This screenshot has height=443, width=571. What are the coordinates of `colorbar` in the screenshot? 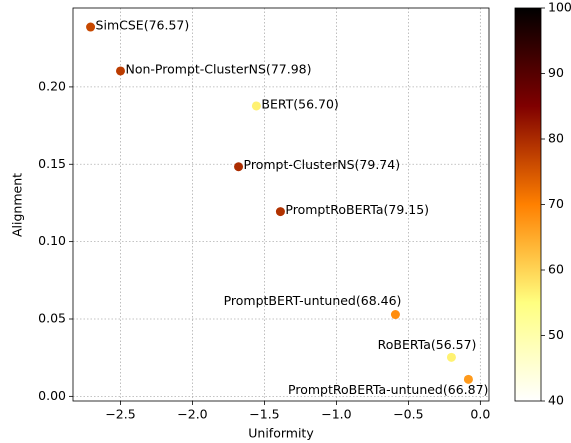 It's located at (528, 204).